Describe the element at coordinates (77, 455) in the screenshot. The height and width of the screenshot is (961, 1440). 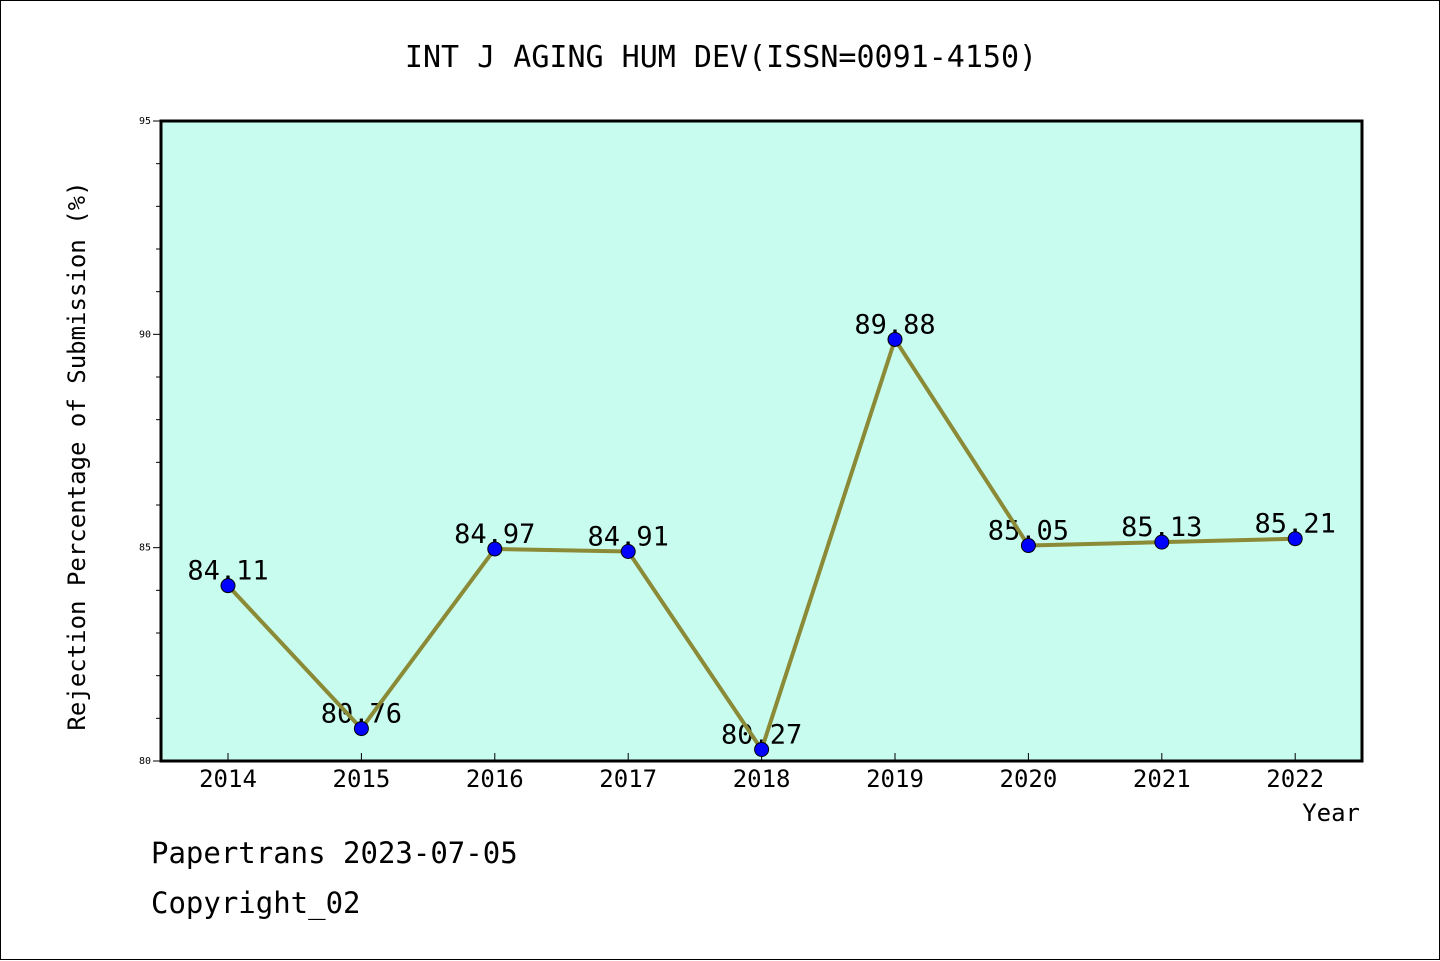
I see `y-axis-label: Rejection Percentage of Submission (%)` at that location.